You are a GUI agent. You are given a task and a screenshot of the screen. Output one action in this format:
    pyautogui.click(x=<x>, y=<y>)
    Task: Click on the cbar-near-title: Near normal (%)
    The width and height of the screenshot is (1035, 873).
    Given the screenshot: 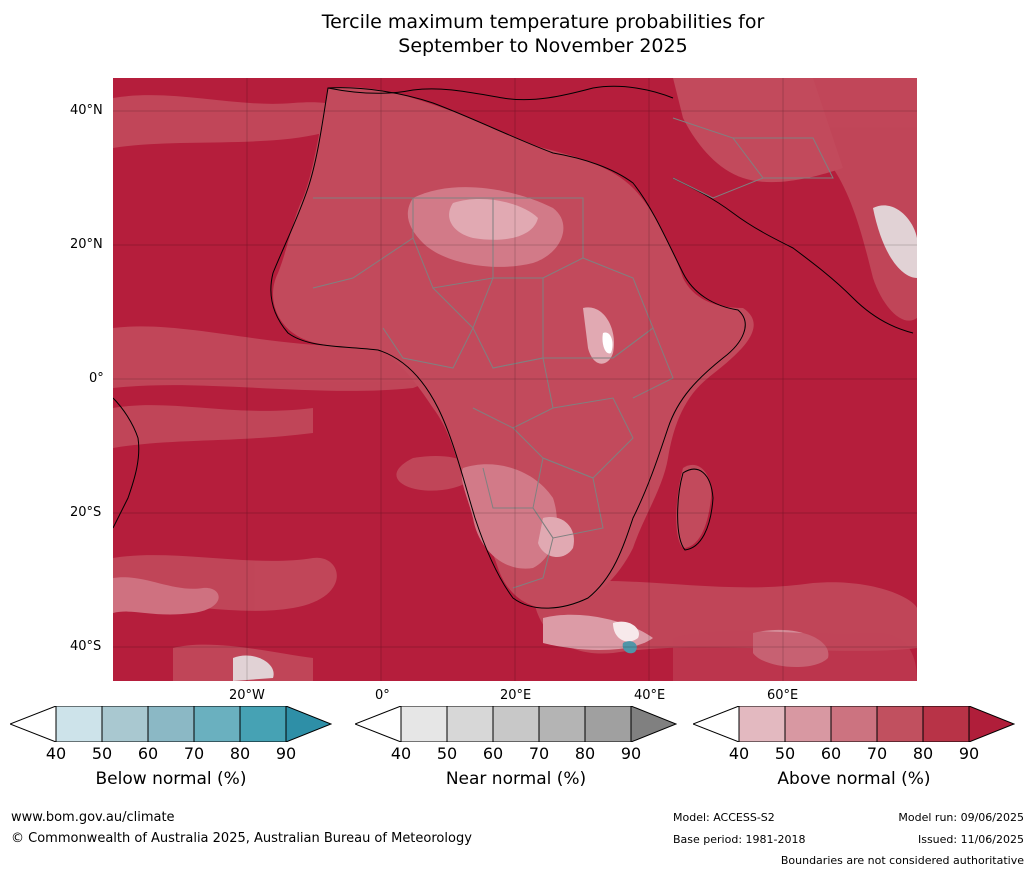 What is the action you would take?
    pyautogui.click(x=516, y=779)
    